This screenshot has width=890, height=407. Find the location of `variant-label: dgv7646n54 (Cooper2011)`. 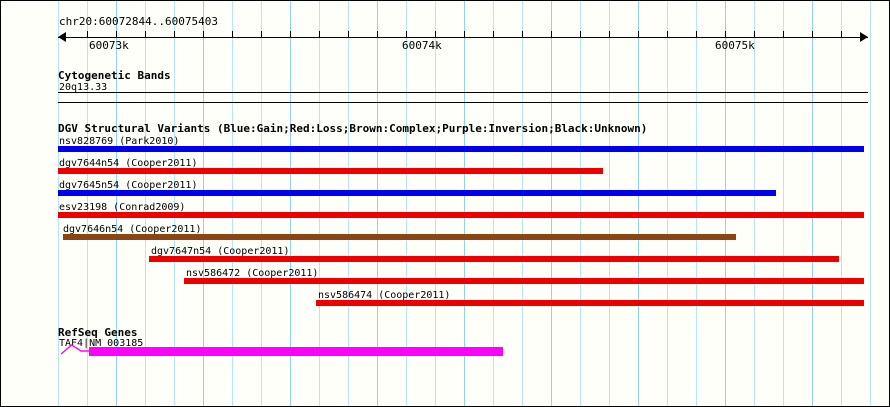

variant-label: dgv7646n54 (Cooper2011) is located at coordinates (132, 229).